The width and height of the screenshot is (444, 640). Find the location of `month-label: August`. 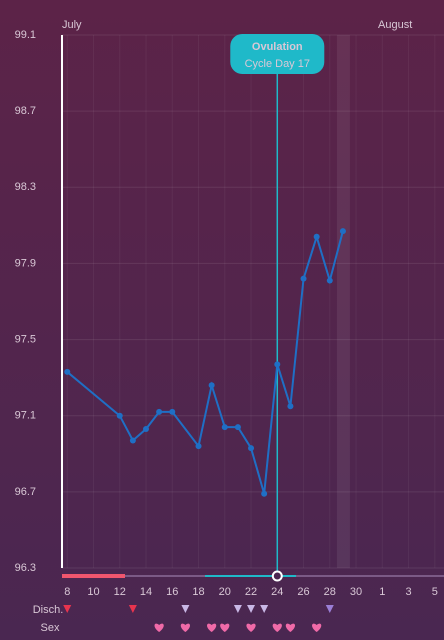

month-label: August is located at coordinates (395, 25).